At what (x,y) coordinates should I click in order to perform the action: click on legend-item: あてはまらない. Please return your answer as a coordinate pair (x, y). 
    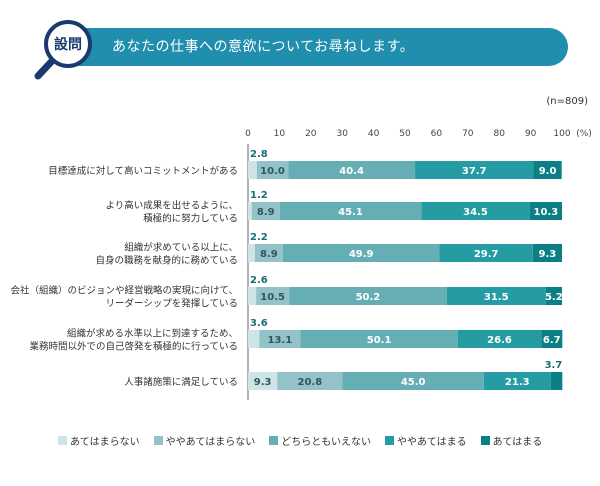
    Looking at the image, I should click on (99, 440).